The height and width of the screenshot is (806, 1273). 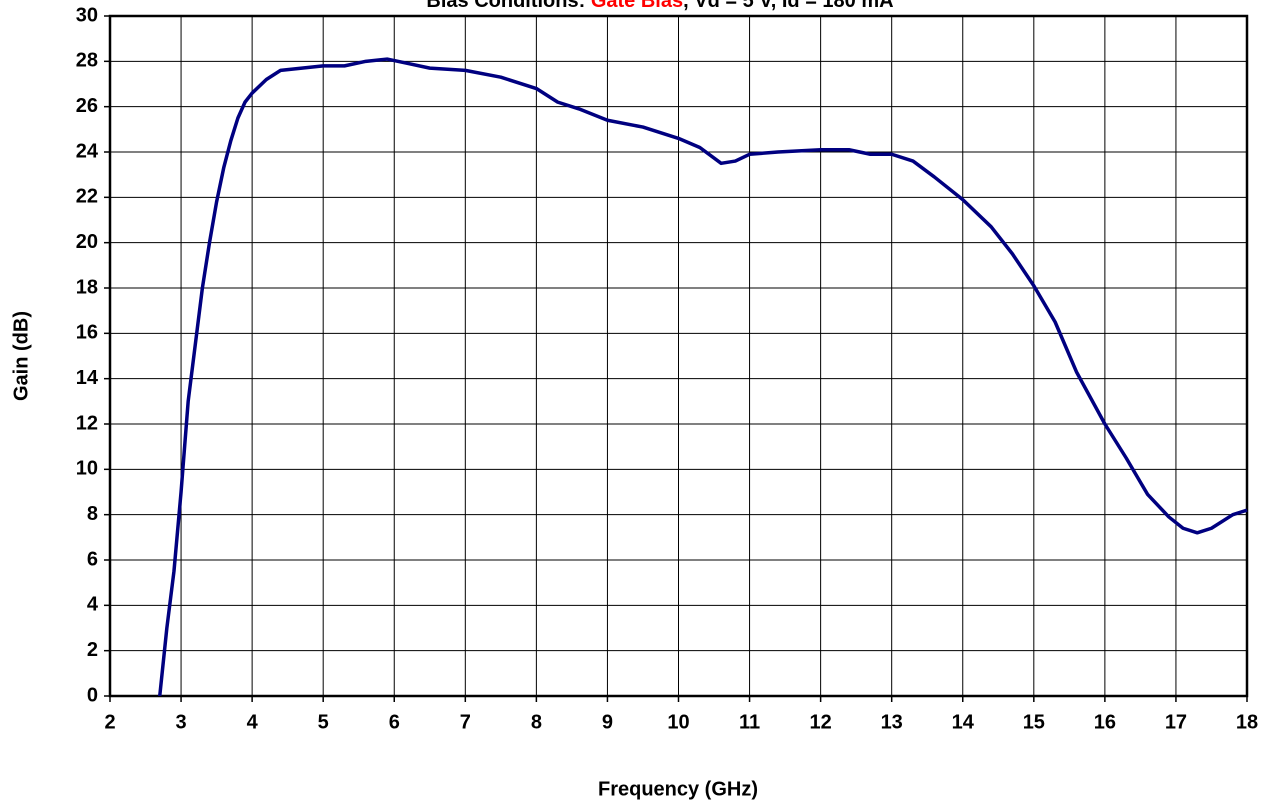 I want to click on title-part: Bias Conditions:, so click(x=508, y=6).